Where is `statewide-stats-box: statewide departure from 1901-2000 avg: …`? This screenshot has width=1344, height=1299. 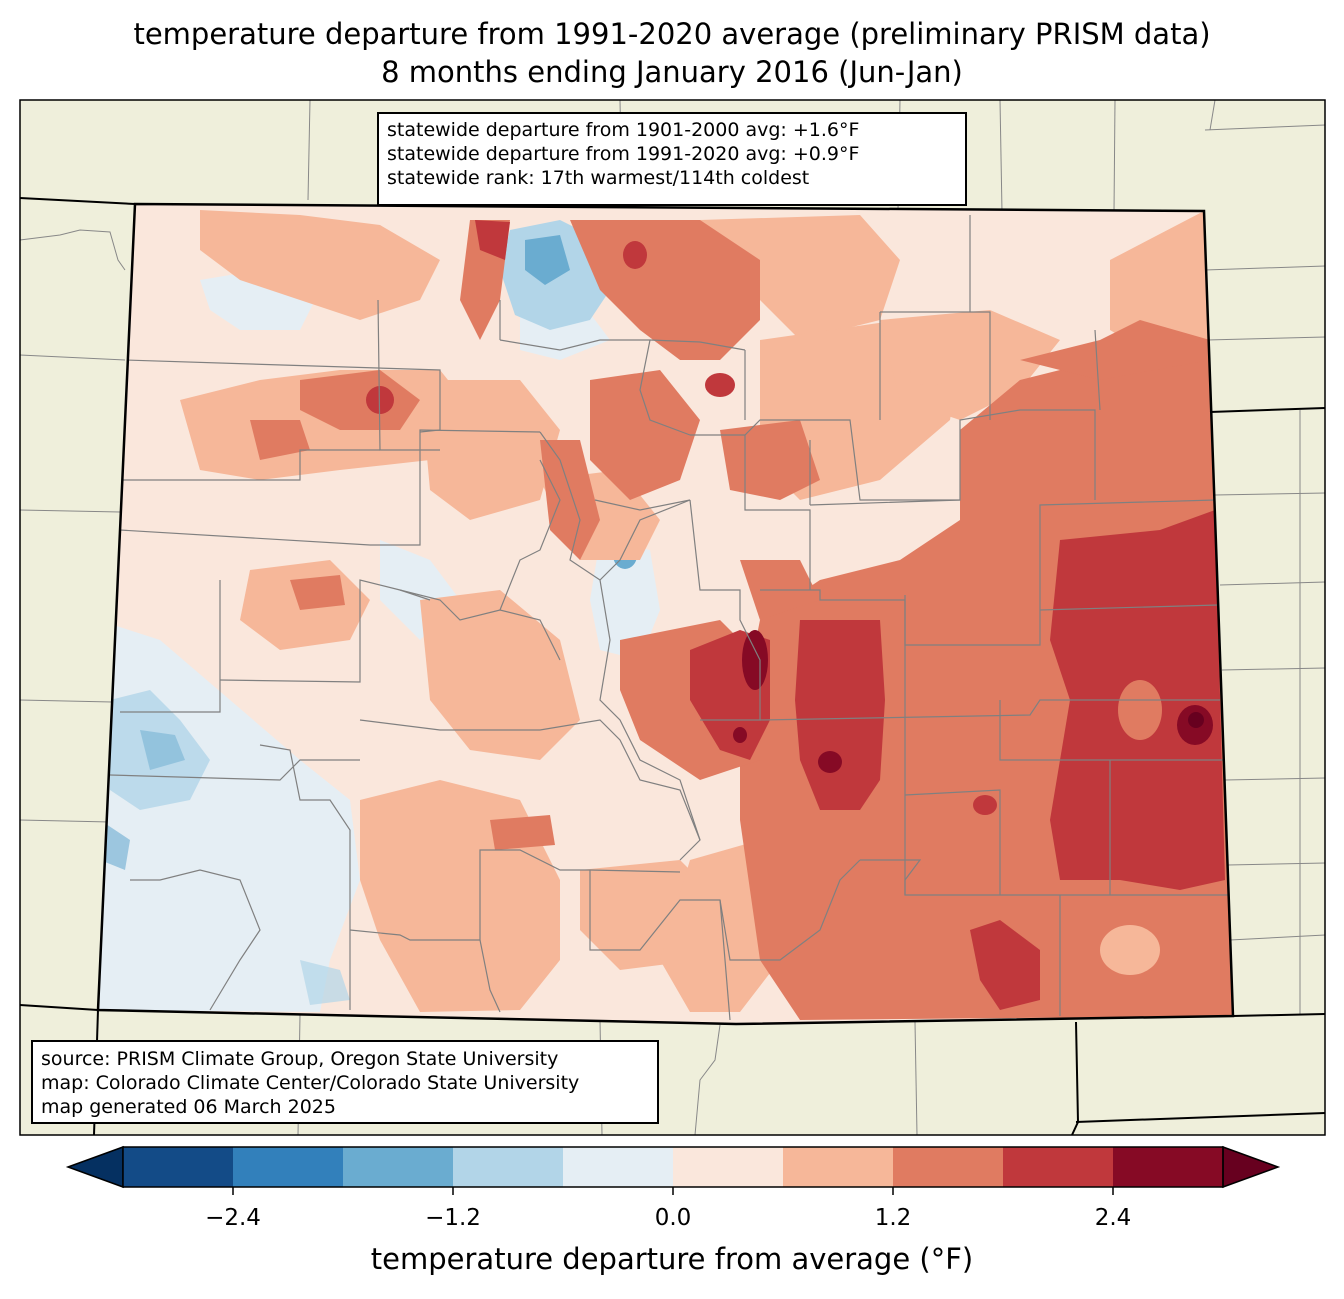
statewide-stats-box: statewide departure from 1901-2000 avg: … is located at coordinates (672, 159).